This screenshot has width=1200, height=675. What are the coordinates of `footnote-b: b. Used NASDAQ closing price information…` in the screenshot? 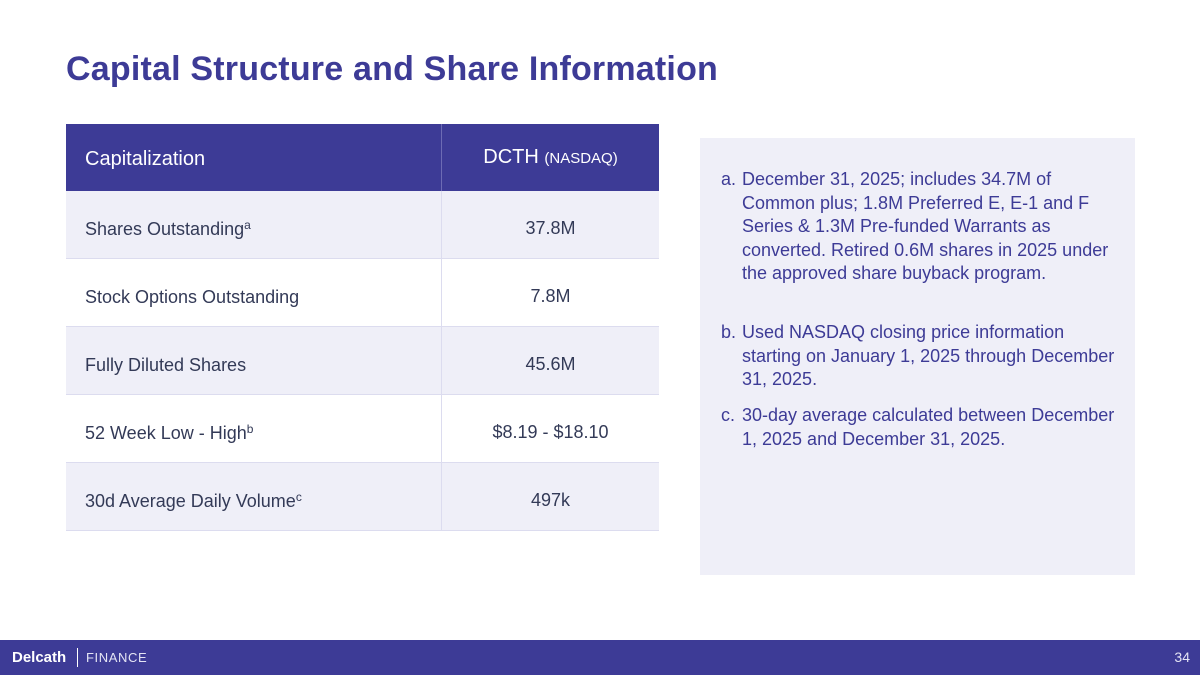 It's located at (921, 356).